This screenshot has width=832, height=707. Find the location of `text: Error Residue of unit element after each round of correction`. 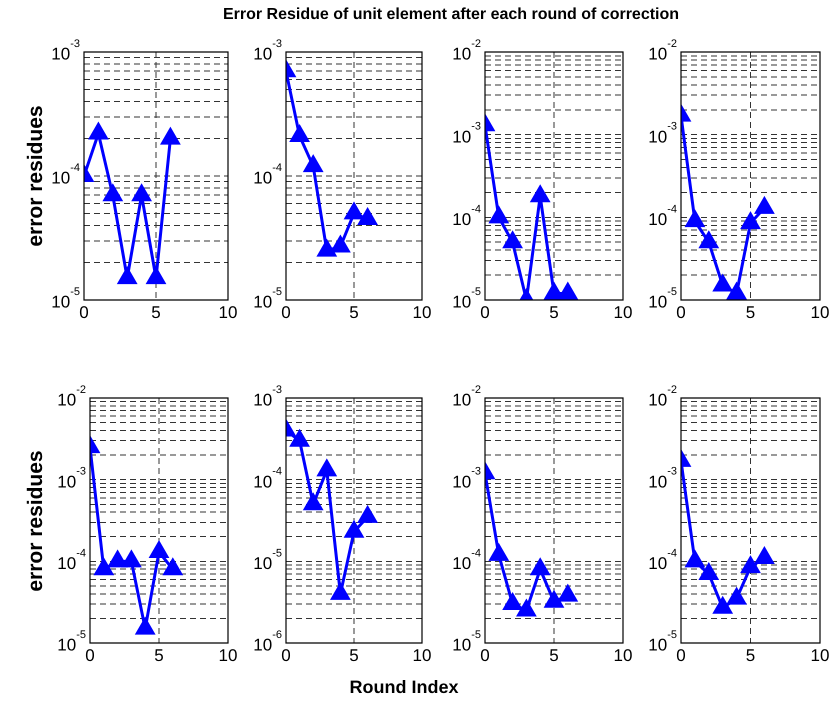

text: Error Residue of unit element after each round of correction is located at coordinates (451, 15).